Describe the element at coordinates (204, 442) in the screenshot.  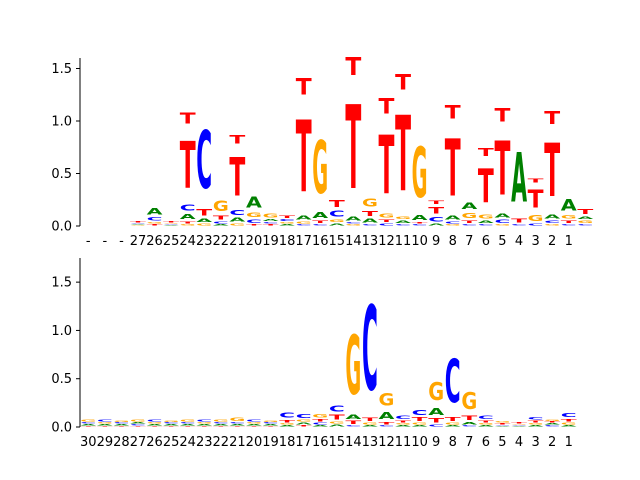
I see `x-tick-label: 23` at that location.